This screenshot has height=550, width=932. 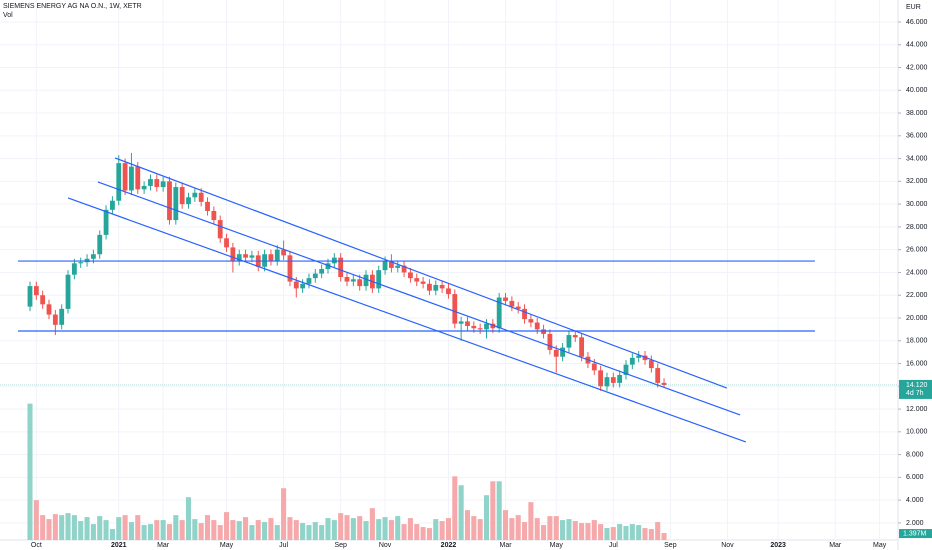 I want to click on x-tick-label: 2023, so click(x=778, y=545).